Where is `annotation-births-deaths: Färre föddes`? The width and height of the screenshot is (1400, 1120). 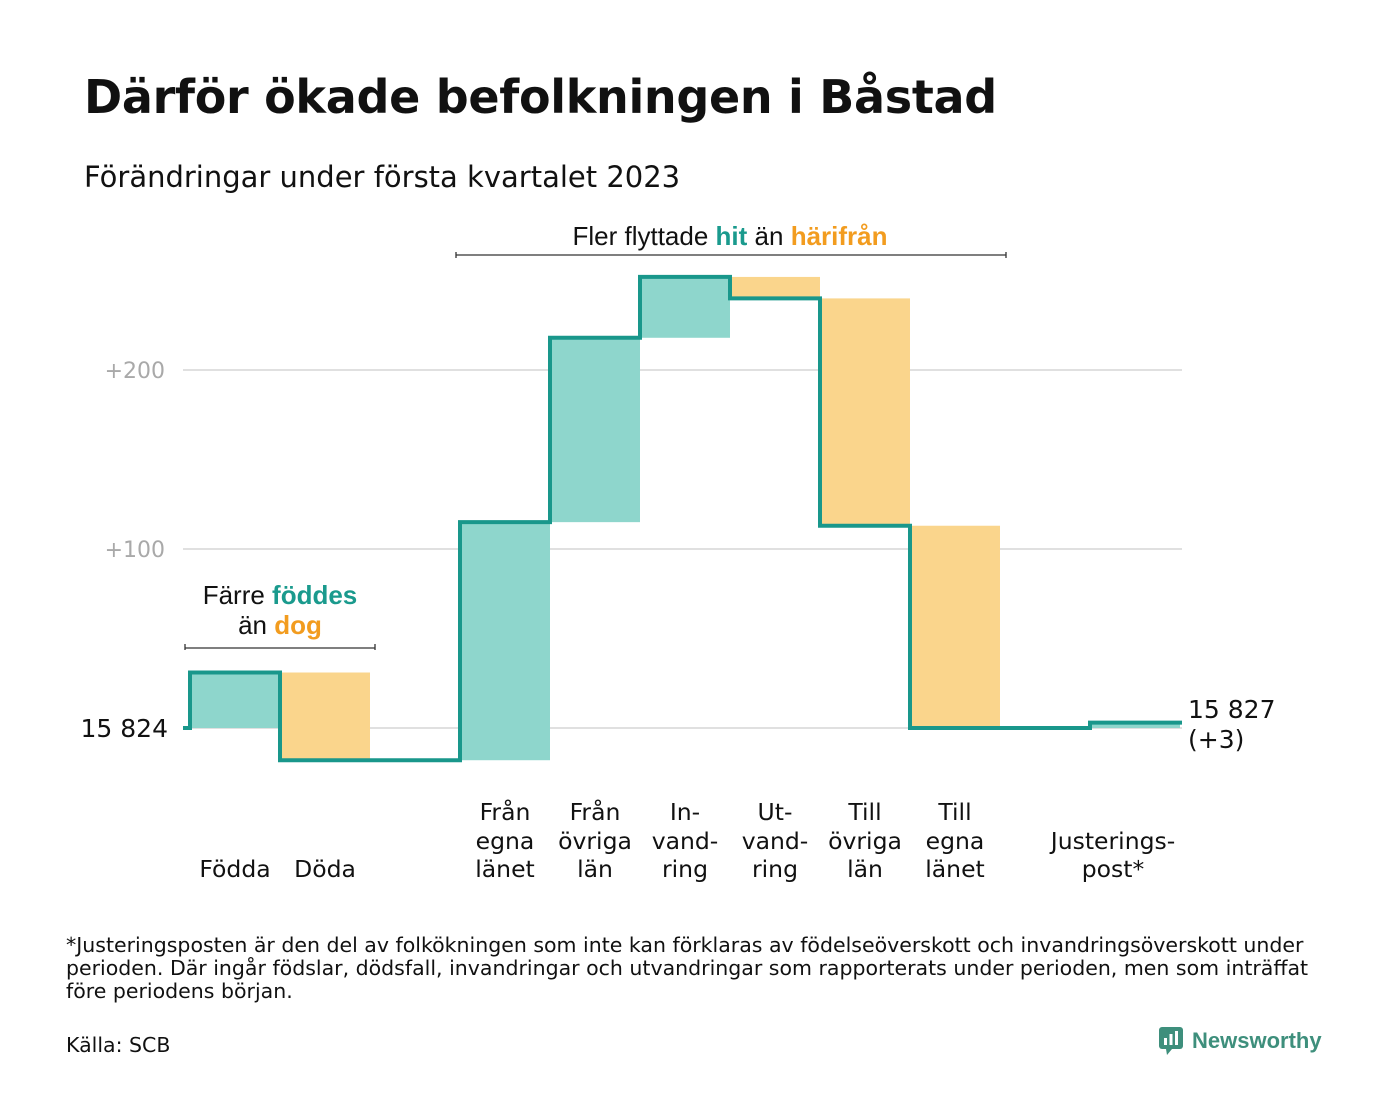 annotation-births-deaths: Färre föddes is located at coordinates (280, 595).